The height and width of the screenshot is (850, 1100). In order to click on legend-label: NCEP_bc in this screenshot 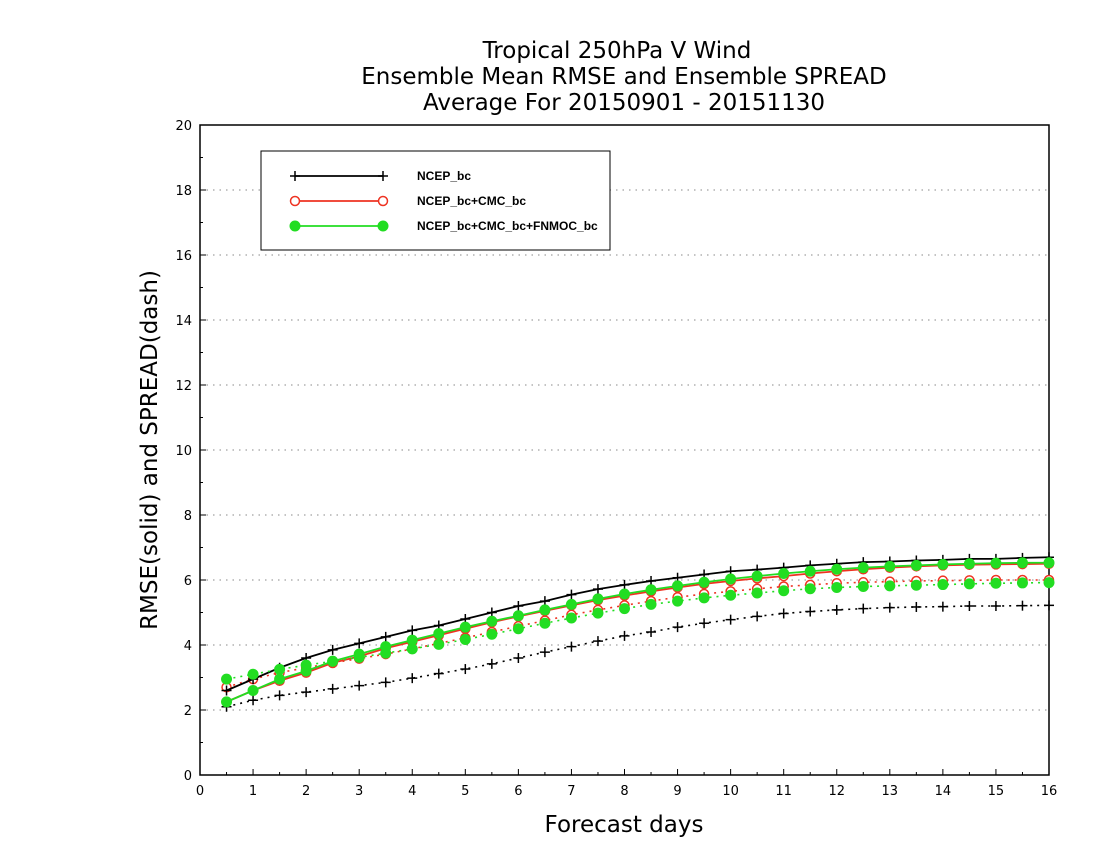, I will do `click(444, 176)`.